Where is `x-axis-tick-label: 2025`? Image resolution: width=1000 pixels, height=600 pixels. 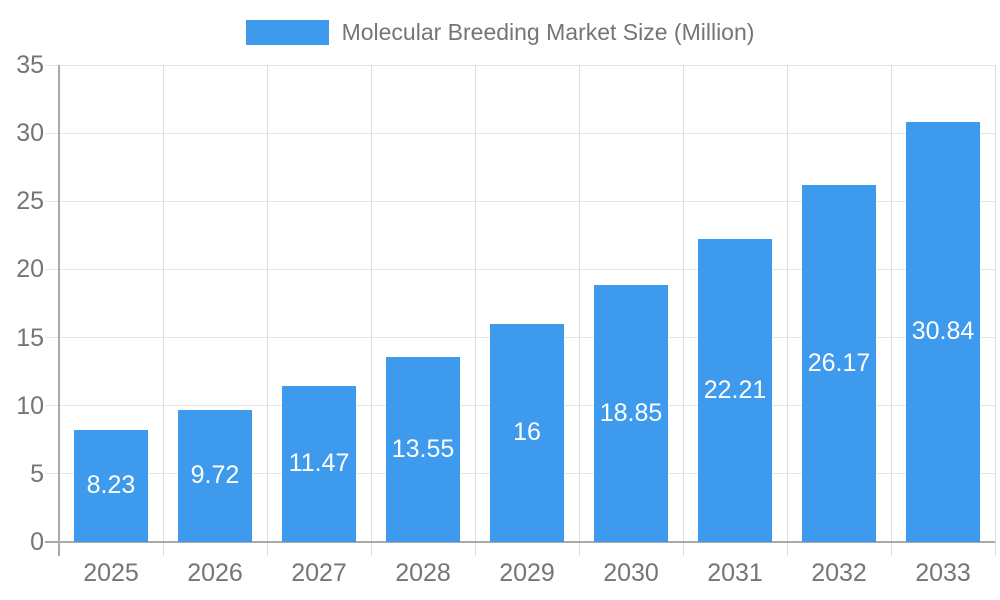
x-axis-tick-label: 2025 is located at coordinates (111, 573).